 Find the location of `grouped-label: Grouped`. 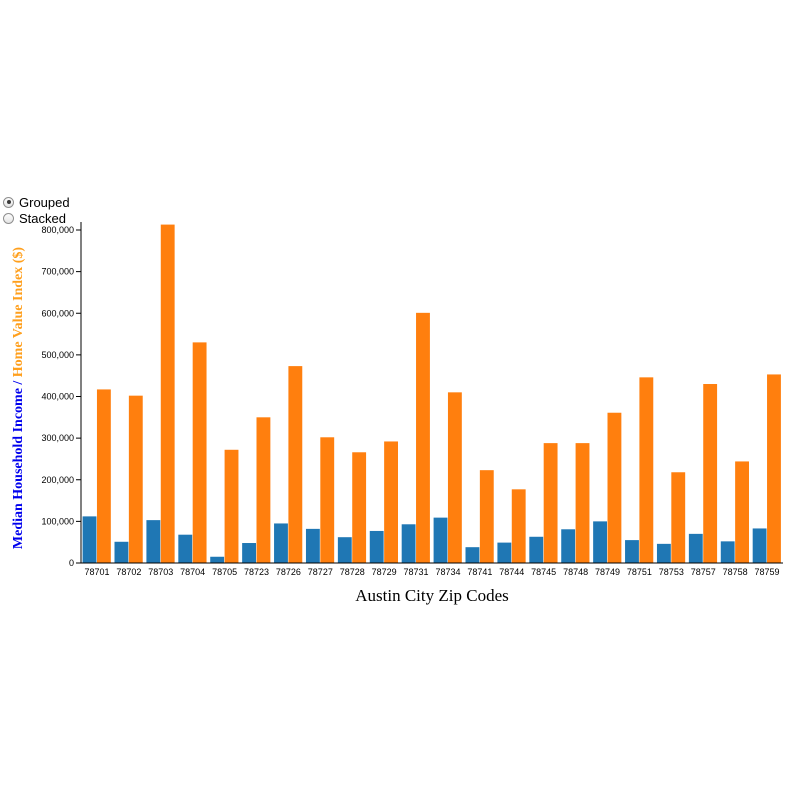

grouped-label: Grouped is located at coordinates (44, 202).